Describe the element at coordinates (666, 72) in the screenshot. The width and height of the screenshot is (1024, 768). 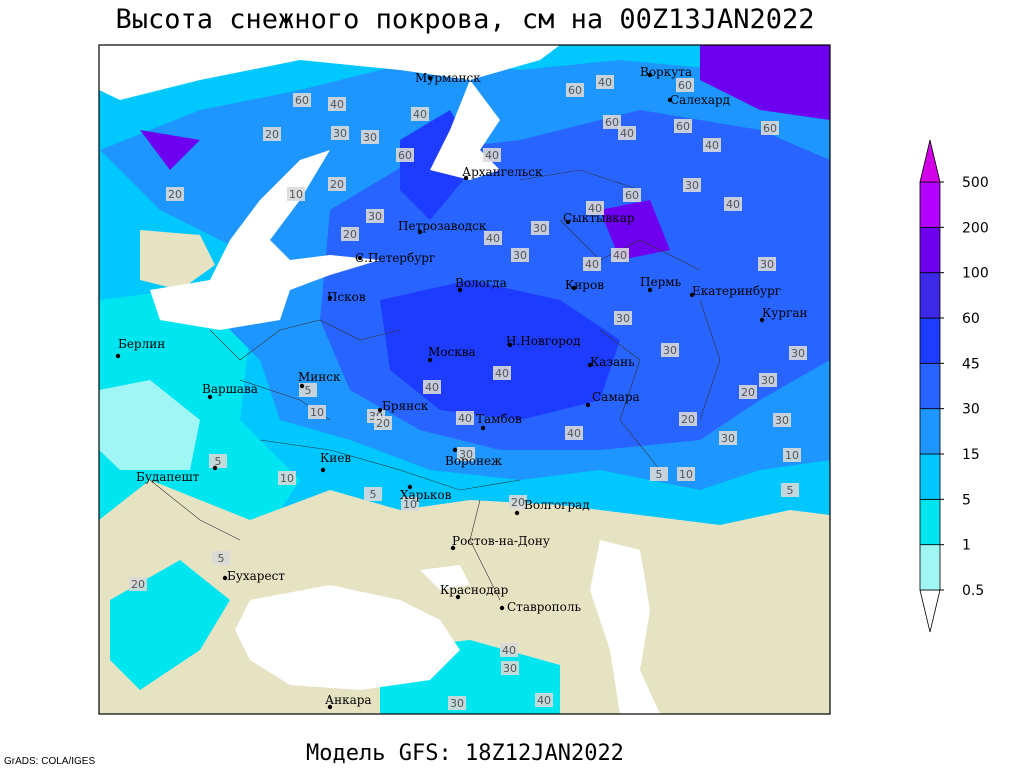
I see `city-label: Воркута` at that location.